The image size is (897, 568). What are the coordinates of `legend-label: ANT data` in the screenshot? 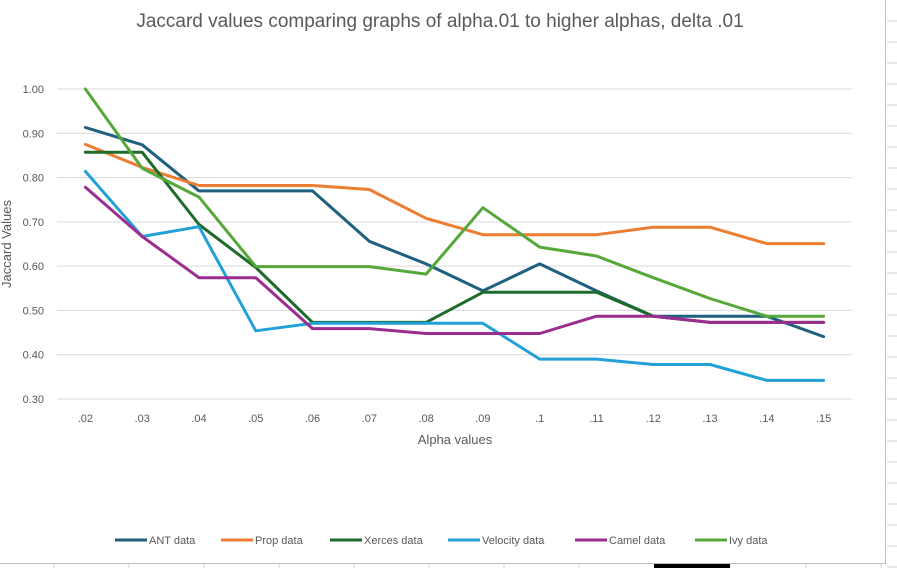 It's located at (172, 541).